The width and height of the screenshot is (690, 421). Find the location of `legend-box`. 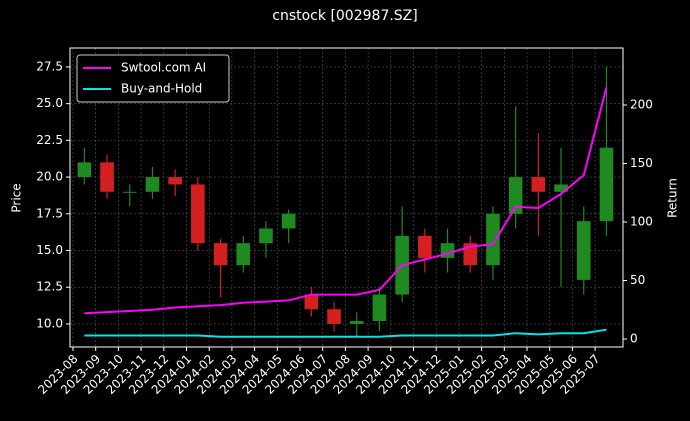

legend-box is located at coordinates (153, 78).